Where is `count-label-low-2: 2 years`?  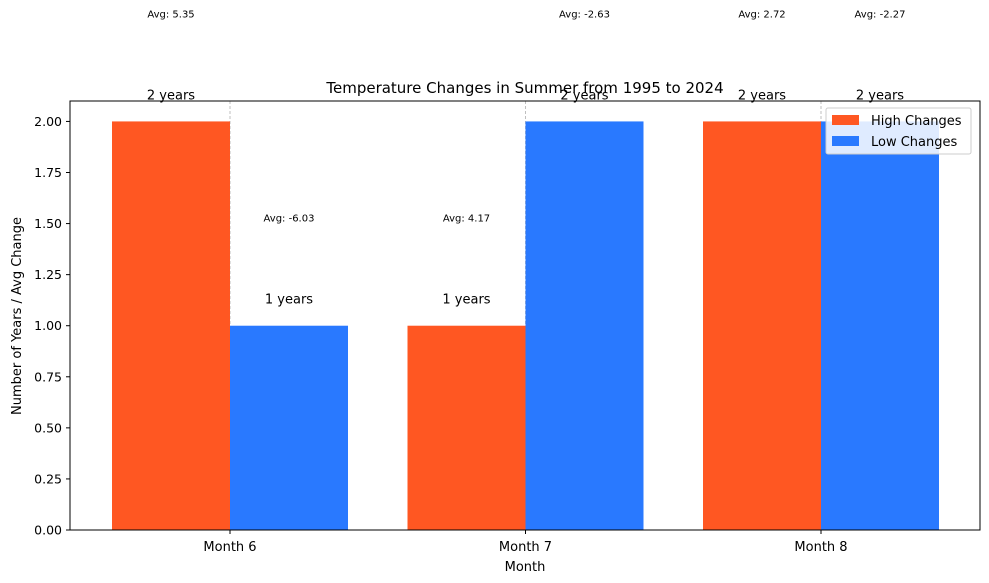
count-label-low-2: 2 years is located at coordinates (584, 95).